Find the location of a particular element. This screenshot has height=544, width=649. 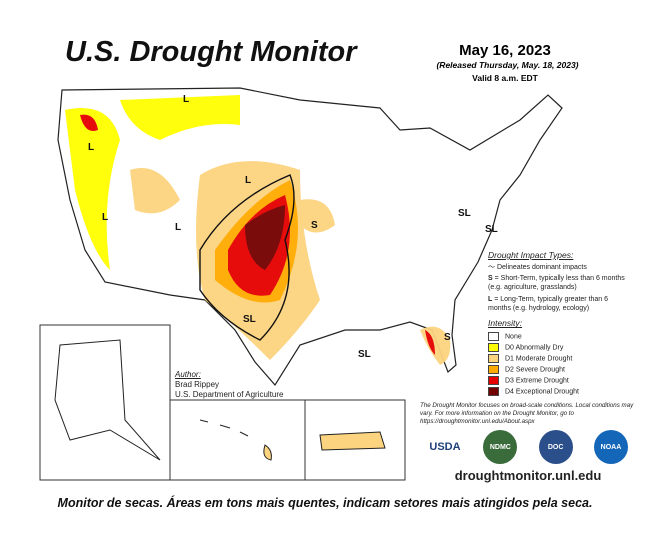

legend-item: D4 Exceptional Drought is located at coordinates (558, 392).